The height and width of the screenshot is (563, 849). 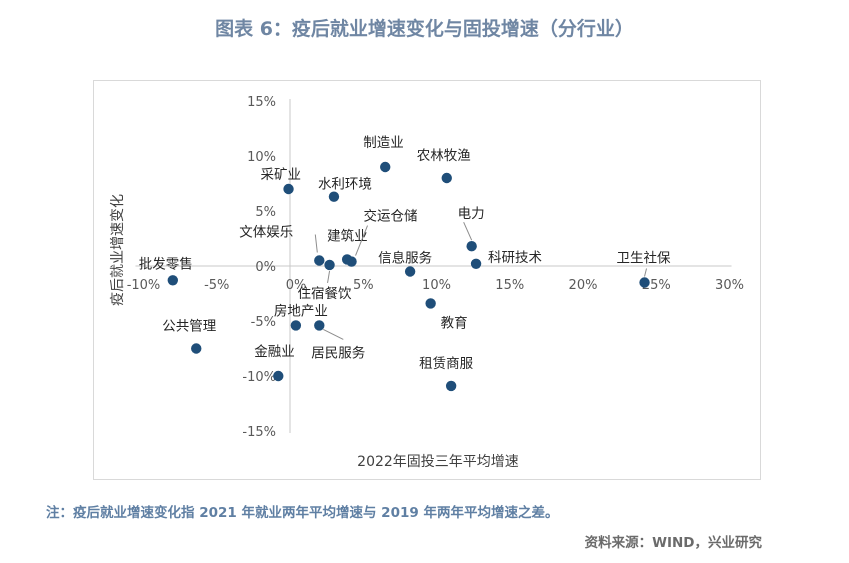 I want to click on y-tick-label: -10%, so click(x=259, y=377).